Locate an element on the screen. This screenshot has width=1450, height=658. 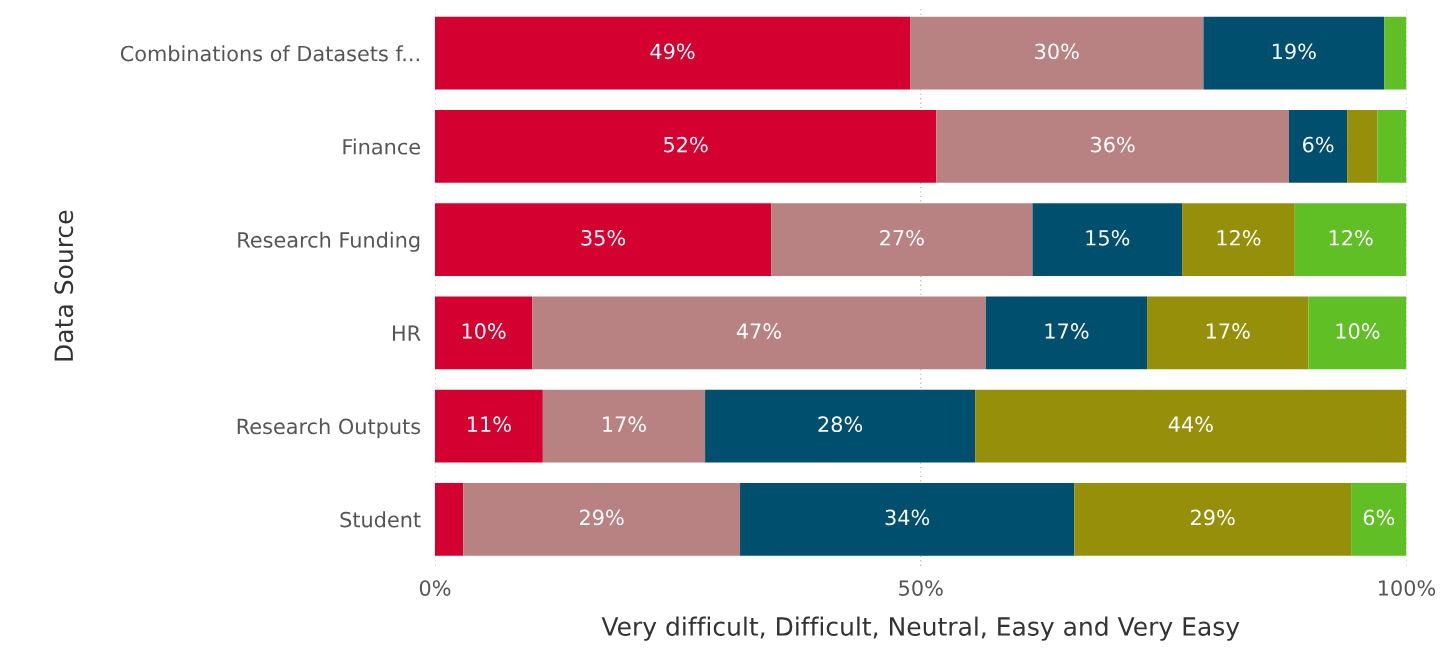
data-label: 52% is located at coordinates (686, 144).